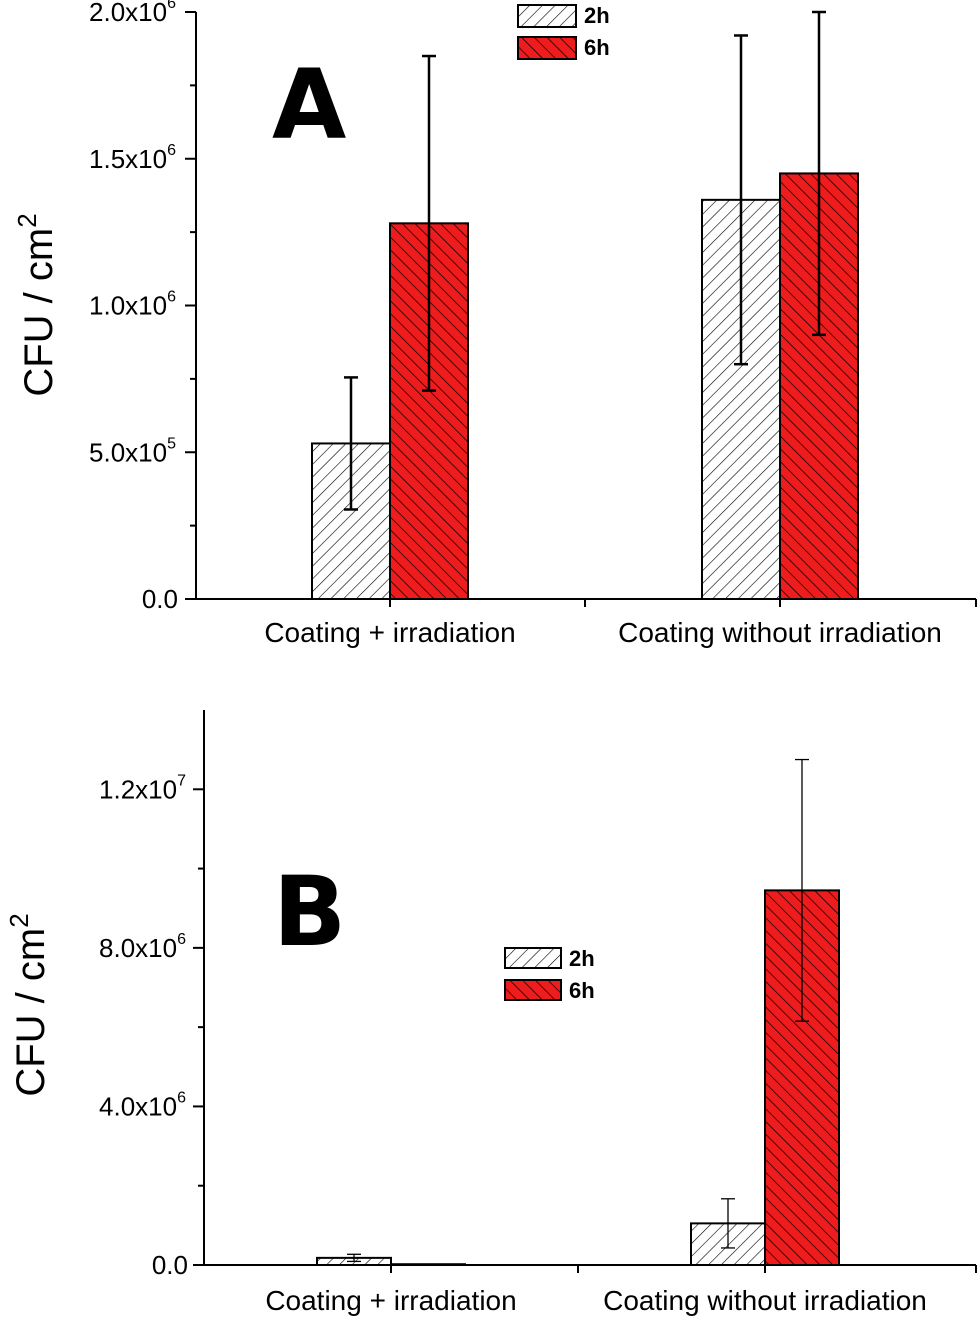  I want to click on y-tick-label: 8.0x10⁶, so click(142, 947).